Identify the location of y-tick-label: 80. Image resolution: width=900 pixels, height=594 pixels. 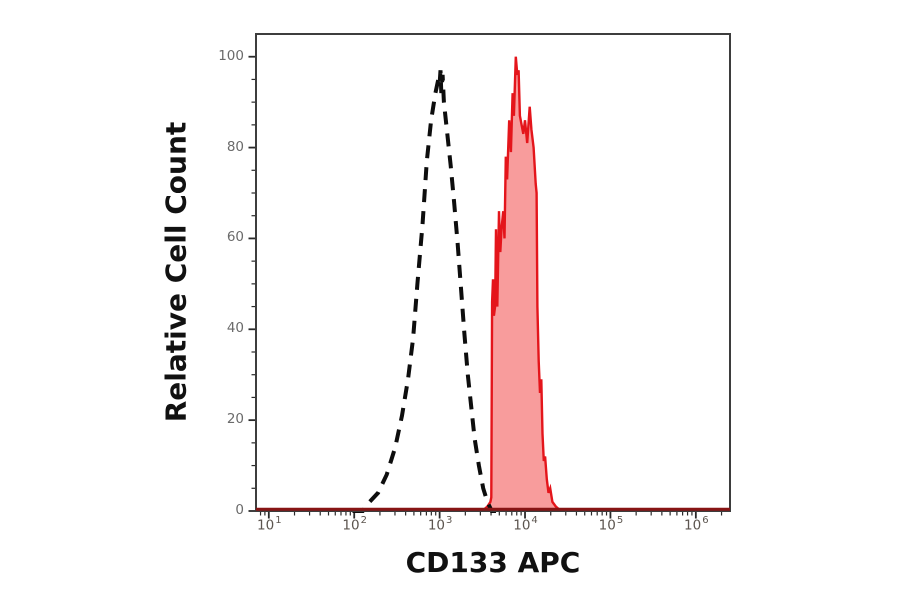
(235, 146).